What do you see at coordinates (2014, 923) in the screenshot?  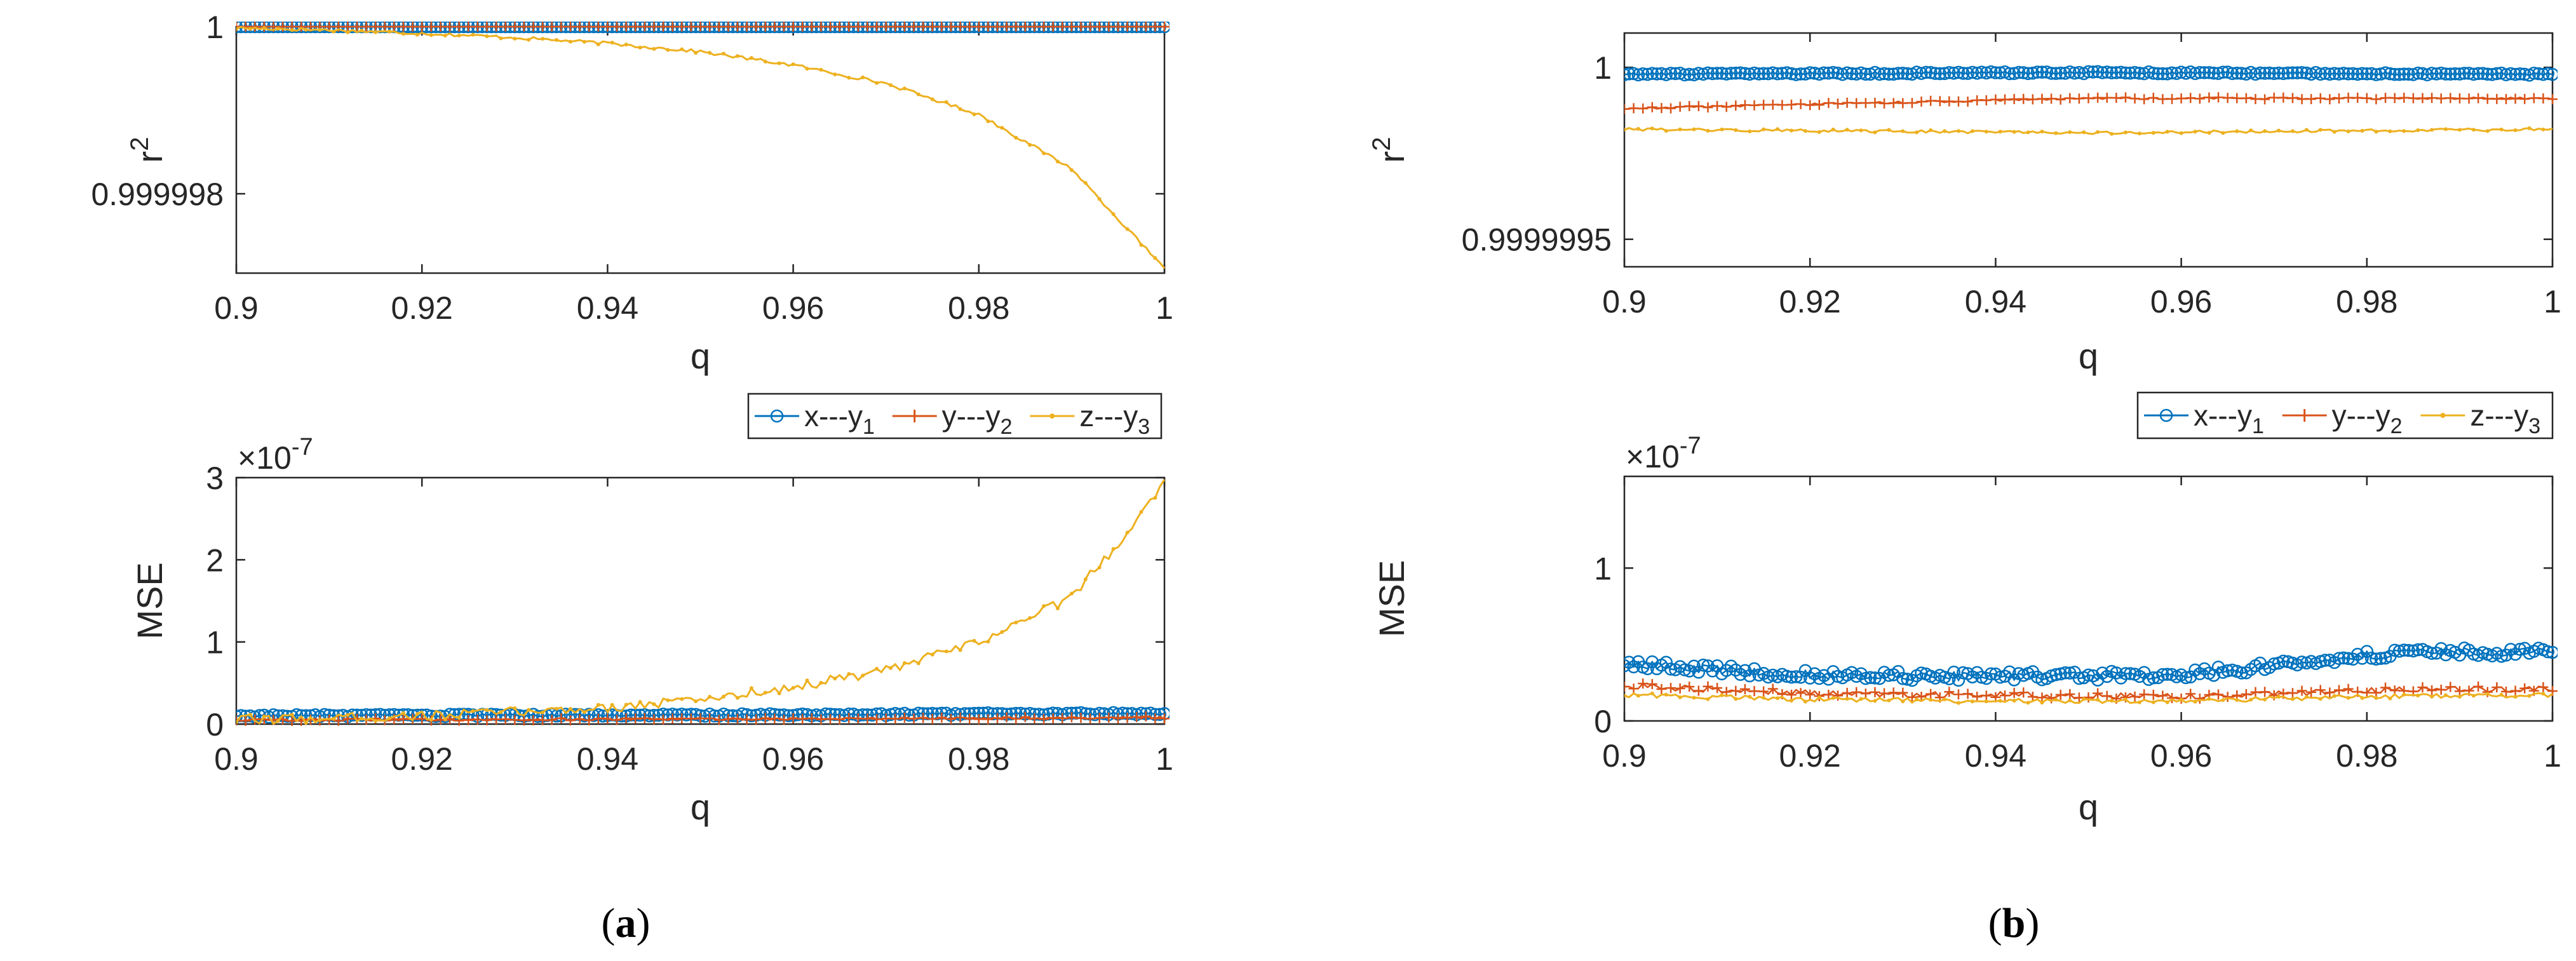 I see `panel-label: (b)` at bounding box center [2014, 923].